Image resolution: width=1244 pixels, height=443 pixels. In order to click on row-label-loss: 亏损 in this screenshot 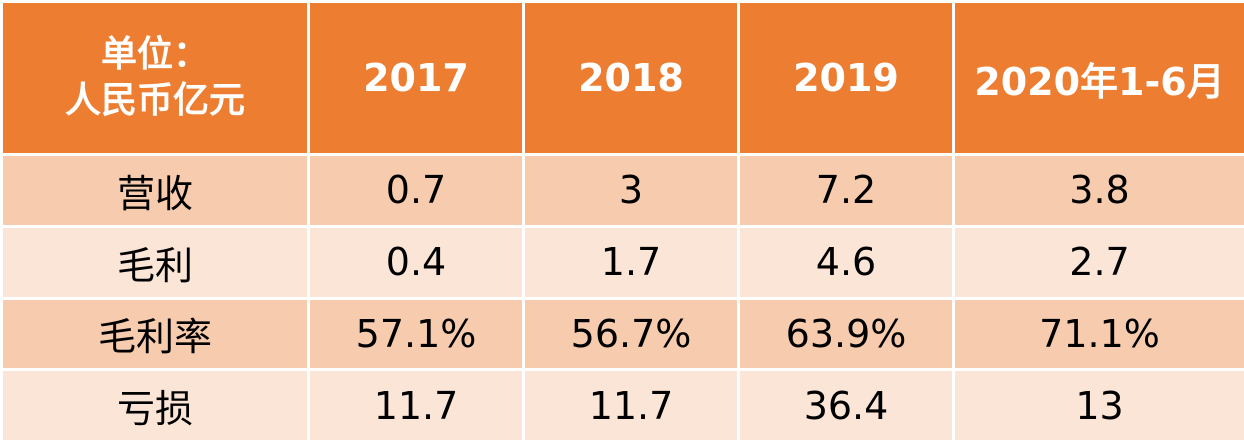, I will do `click(155, 405)`.